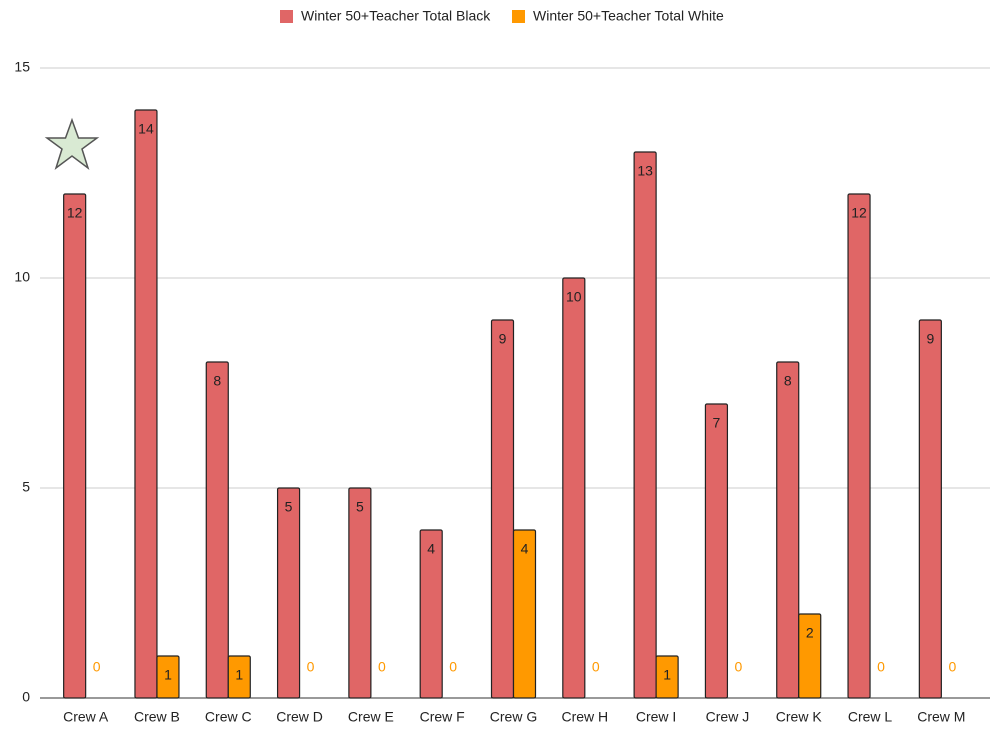 Image resolution: width=1000 pixels, height=729 pixels. What do you see at coordinates (157, 717) in the screenshot?
I see `x-tick-label: Crew B` at bounding box center [157, 717].